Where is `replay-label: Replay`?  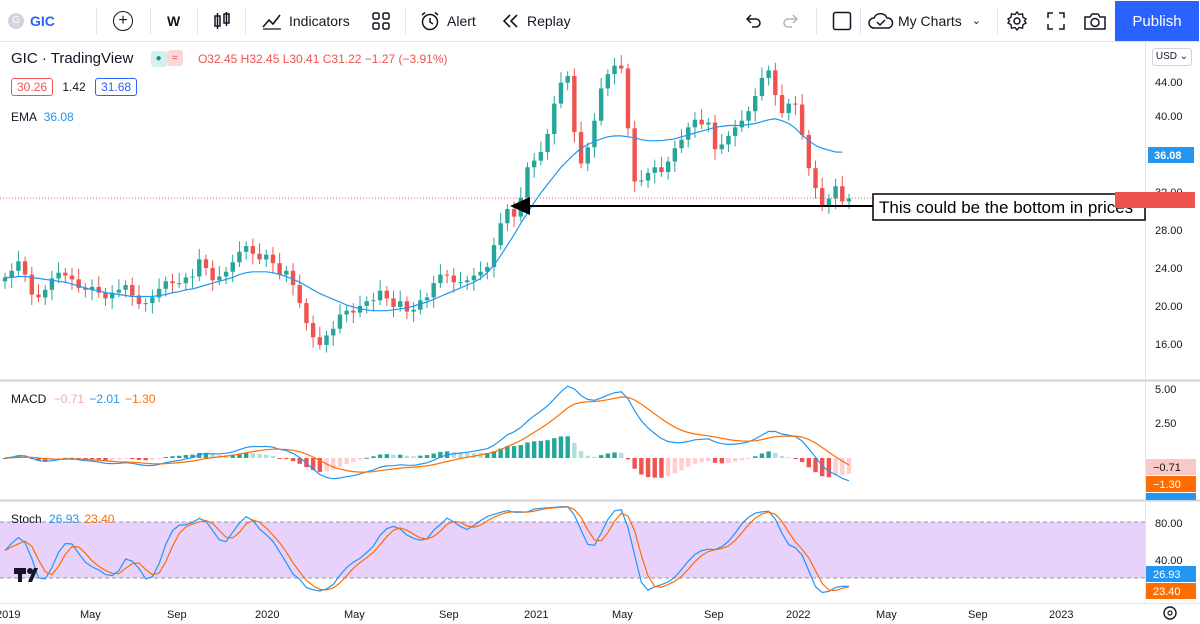 replay-label: Replay is located at coordinates (549, 20).